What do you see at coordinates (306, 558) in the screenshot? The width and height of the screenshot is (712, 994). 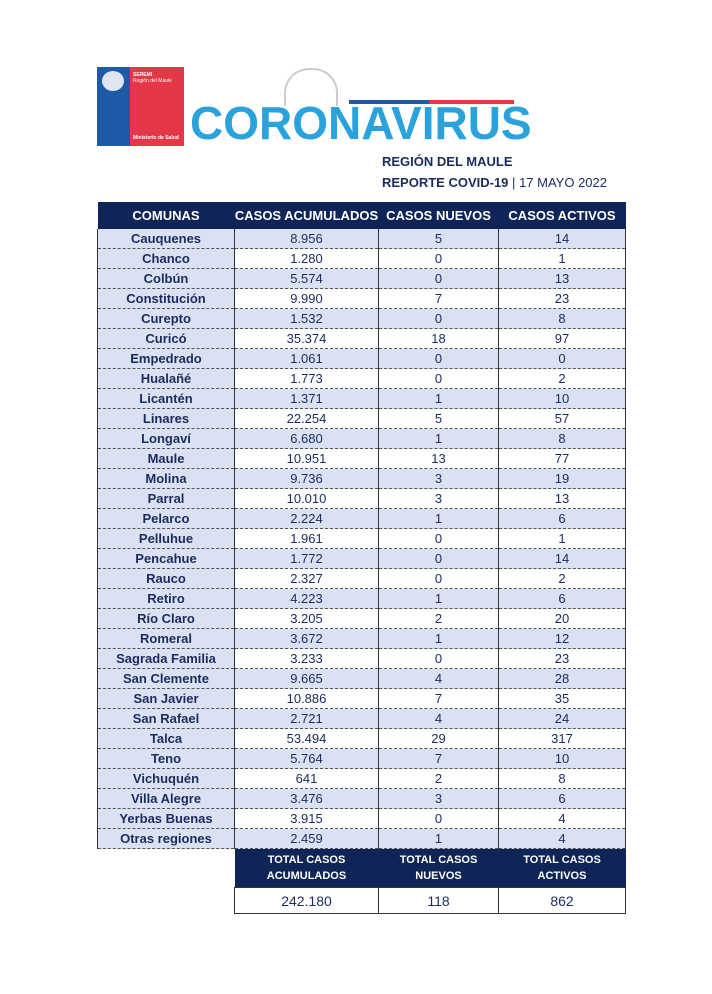 I see `acumulados-cell: 1.772` at bounding box center [306, 558].